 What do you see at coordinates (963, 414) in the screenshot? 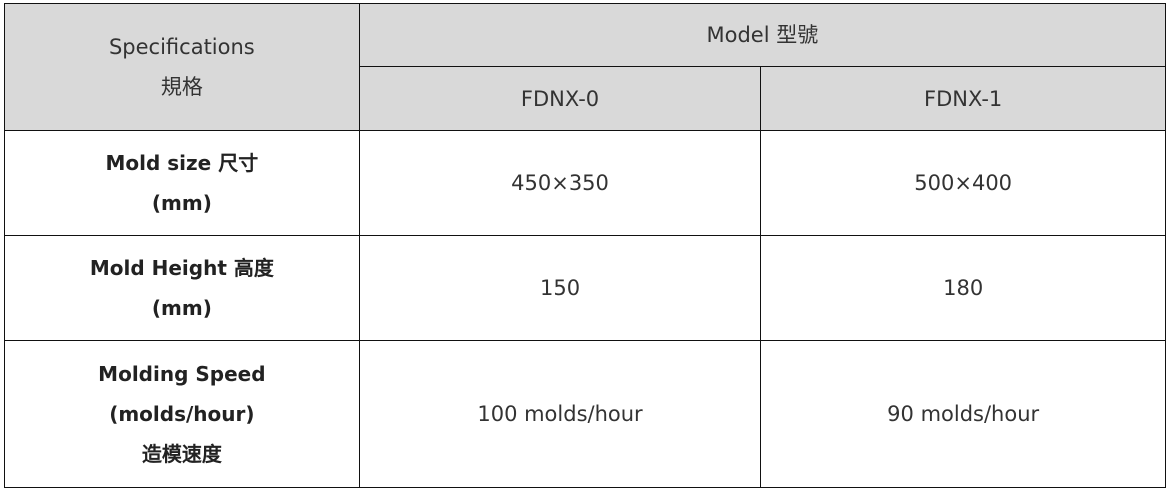
I see `cell-value: 90 molds/hour` at bounding box center [963, 414].